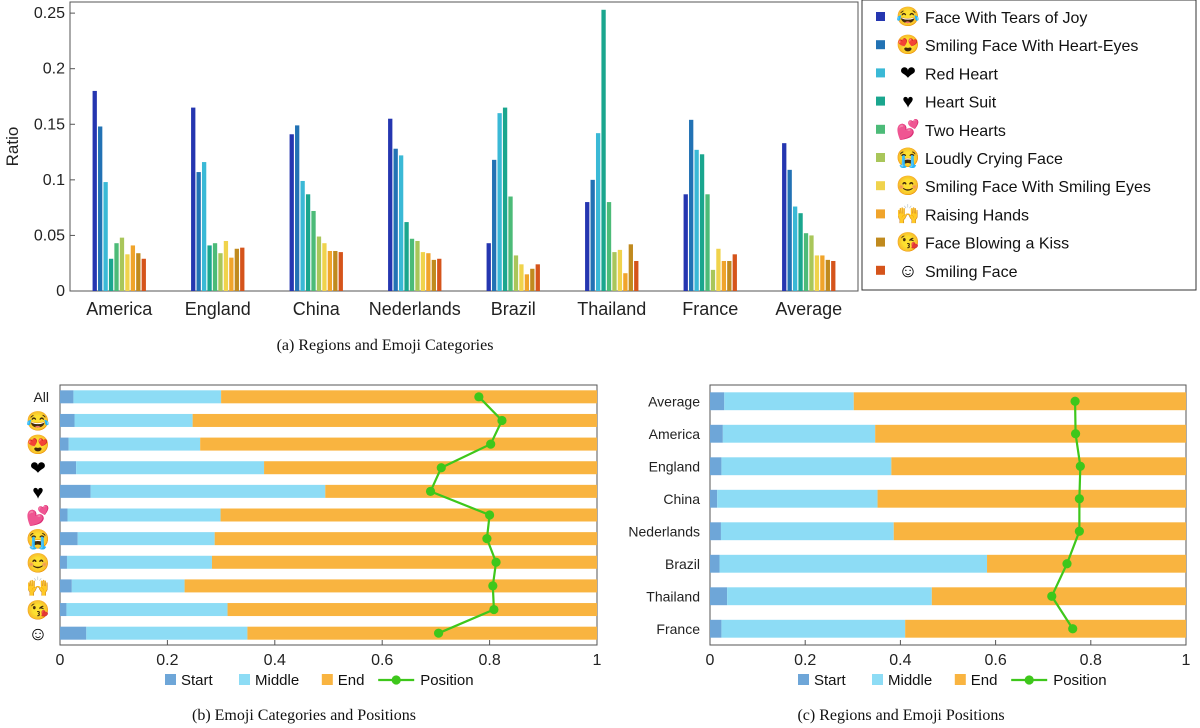 This screenshot has height=728, width=1200. Describe the element at coordinates (218, 309) in the screenshot. I see `x-tick-label: England` at that location.